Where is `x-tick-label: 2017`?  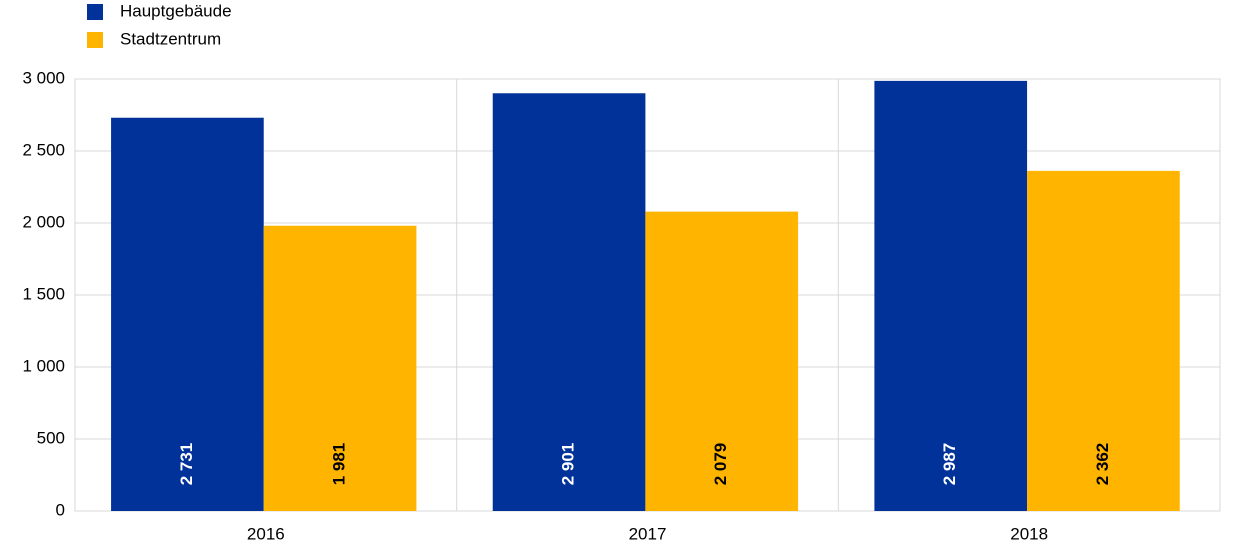 x-tick-label: 2017 is located at coordinates (648, 533).